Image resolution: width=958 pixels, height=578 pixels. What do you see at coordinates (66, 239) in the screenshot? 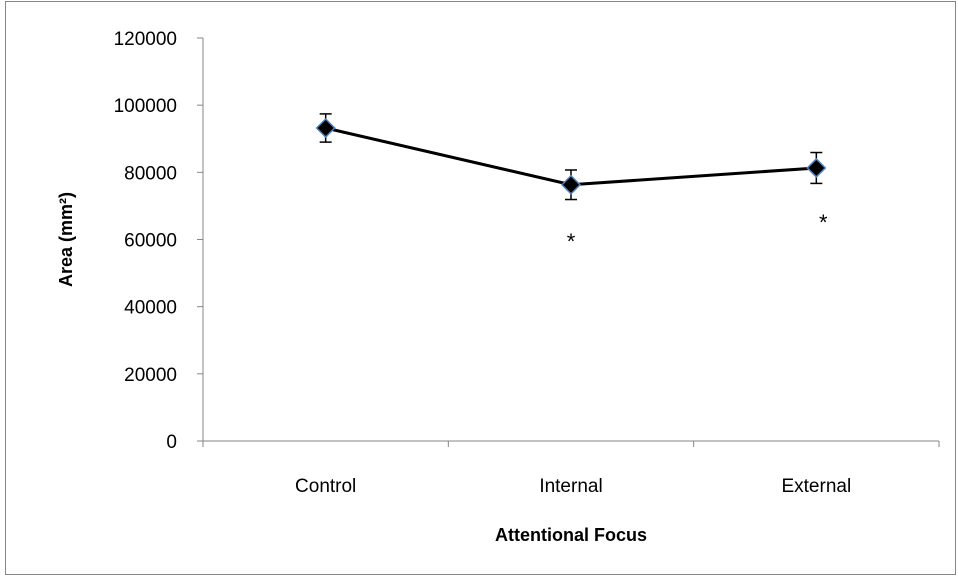
I see `y-axis-title: Area (mm²)` at bounding box center [66, 239].